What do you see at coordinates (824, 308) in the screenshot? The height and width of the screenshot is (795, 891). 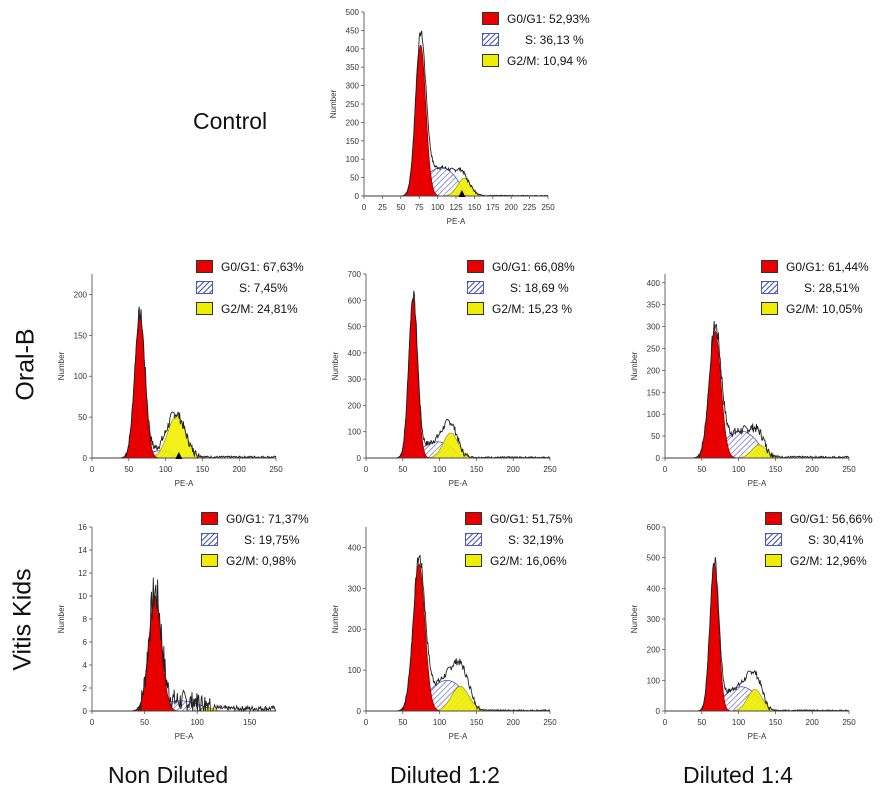 I see `legend-g2m: G2/M: 10,05%` at bounding box center [824, 308].